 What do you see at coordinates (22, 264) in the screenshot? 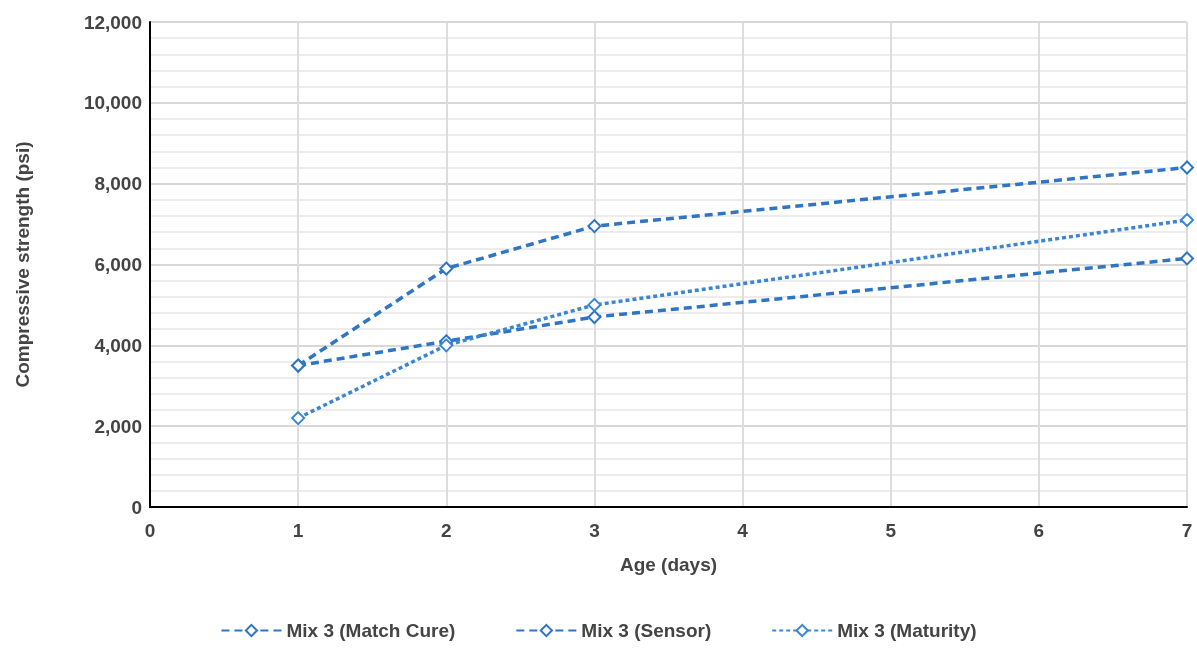
I see `y-axis-title: Compressive strength (psi)` at bounding box center [22, 264].